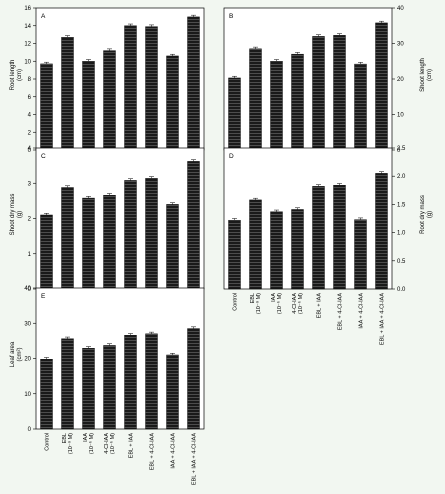  What do you see at coordinates (174, 451) in the screenshot?
I see `x-category-label: IAA + 4-Cl-IAA` at bounding box center [174, 451].